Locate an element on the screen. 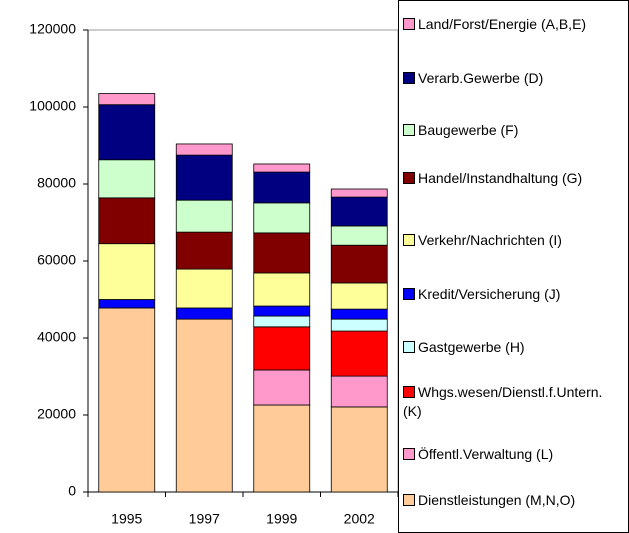 The image size is (629, 533). legend-label: Handel/Instandhaltung (G) is located at coordinates (500, 178).